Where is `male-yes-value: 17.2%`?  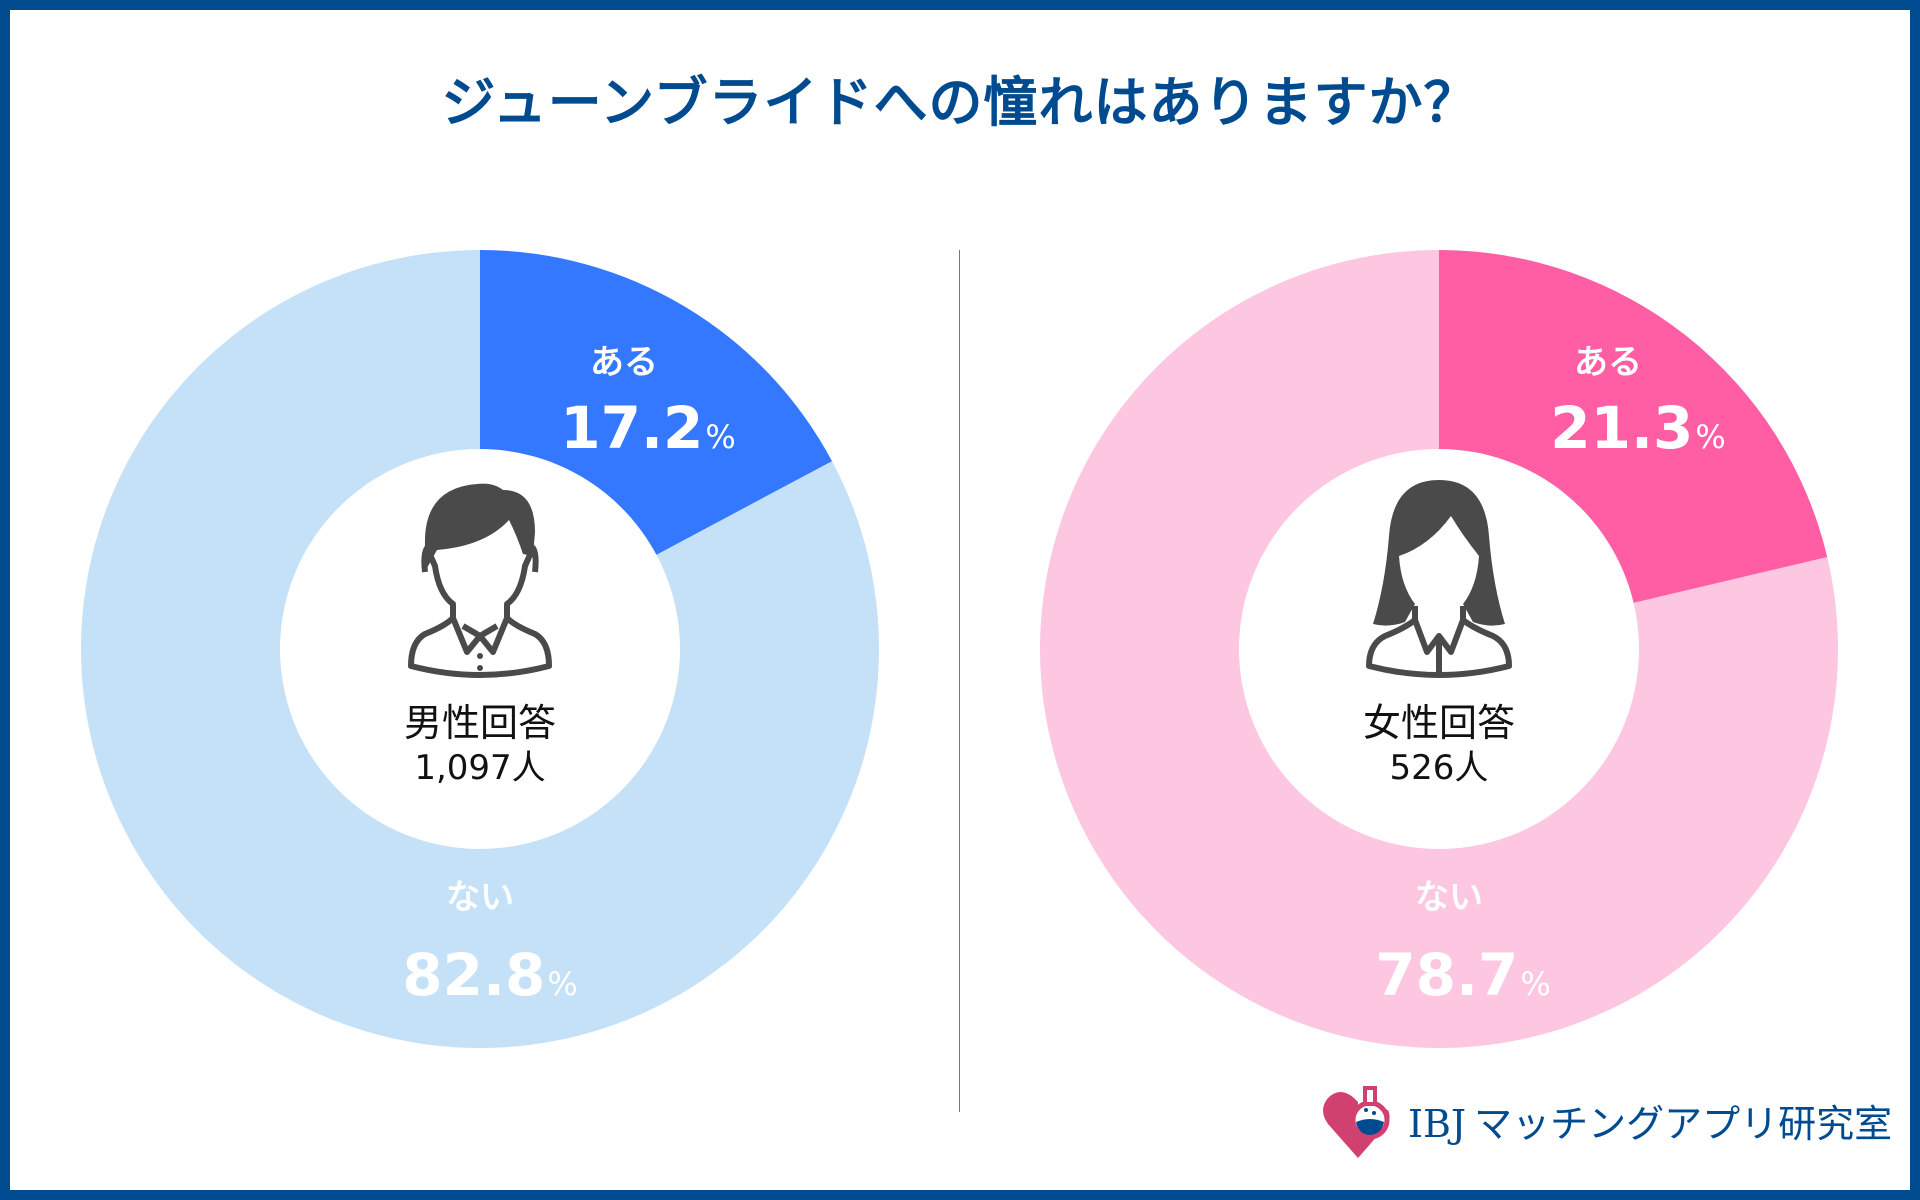
male-yes-value: 17.2% is located at coordinates (648, 428).